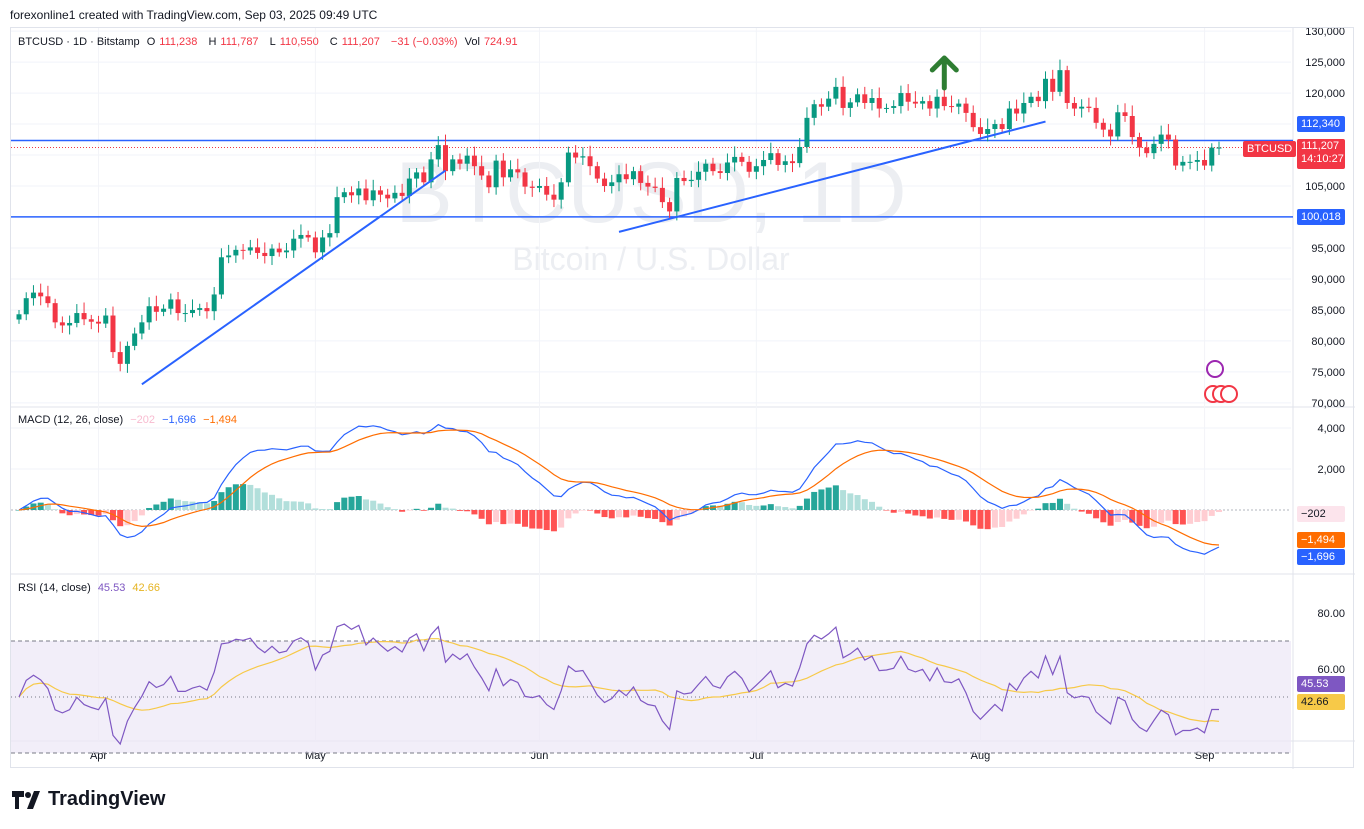  Describe the element at coordinates (650, 193) in the screenshot. I see `watermark-title: BTCUSD, 1D` at that location.